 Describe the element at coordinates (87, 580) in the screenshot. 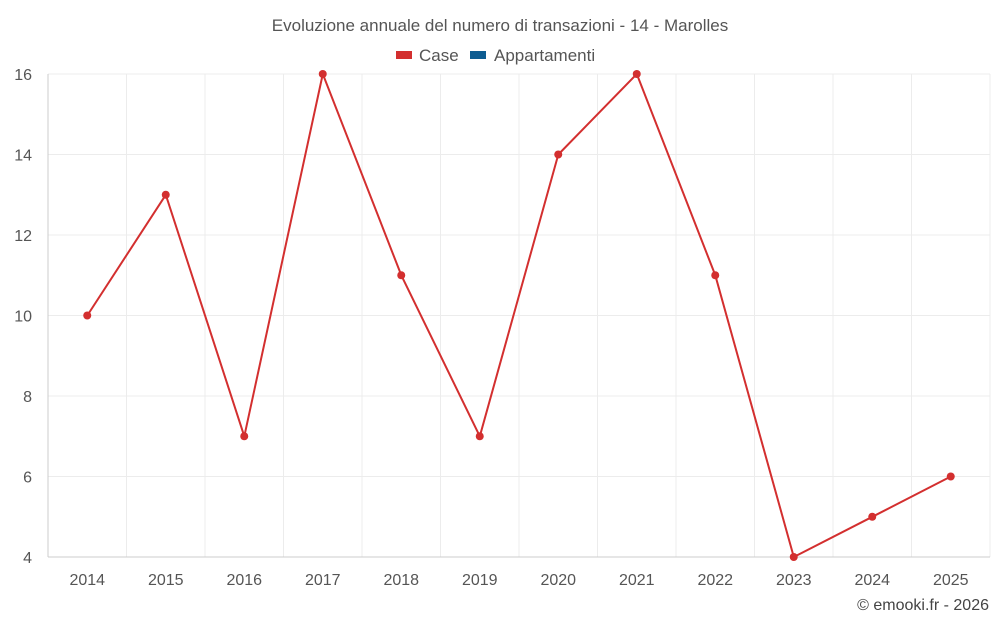

I see `x-tick-label: 2014` at that location.